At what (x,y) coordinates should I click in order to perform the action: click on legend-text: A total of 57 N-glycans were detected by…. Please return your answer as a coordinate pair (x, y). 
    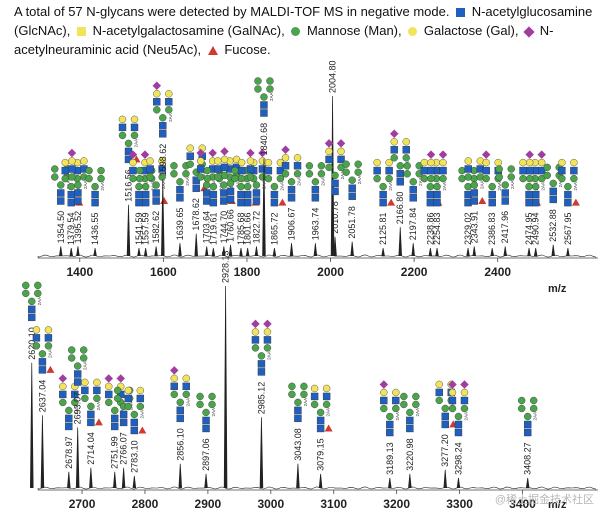
    Looking at the image, I should click on (234, 11).